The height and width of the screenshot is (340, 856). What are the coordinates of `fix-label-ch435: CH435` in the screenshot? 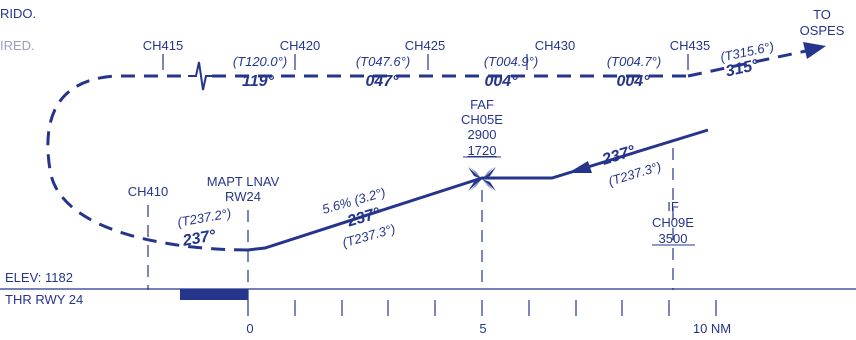 It's located at (690, 45).